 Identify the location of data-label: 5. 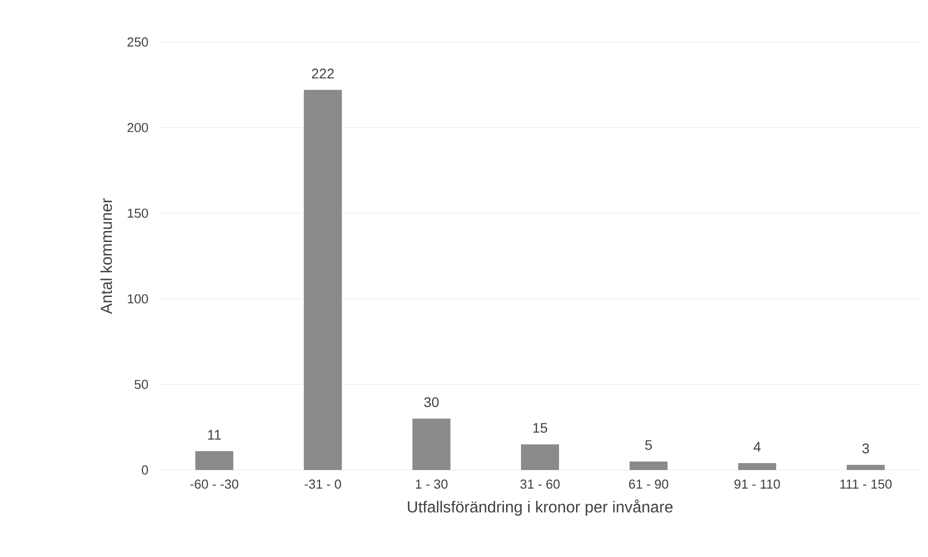
(648, 445).